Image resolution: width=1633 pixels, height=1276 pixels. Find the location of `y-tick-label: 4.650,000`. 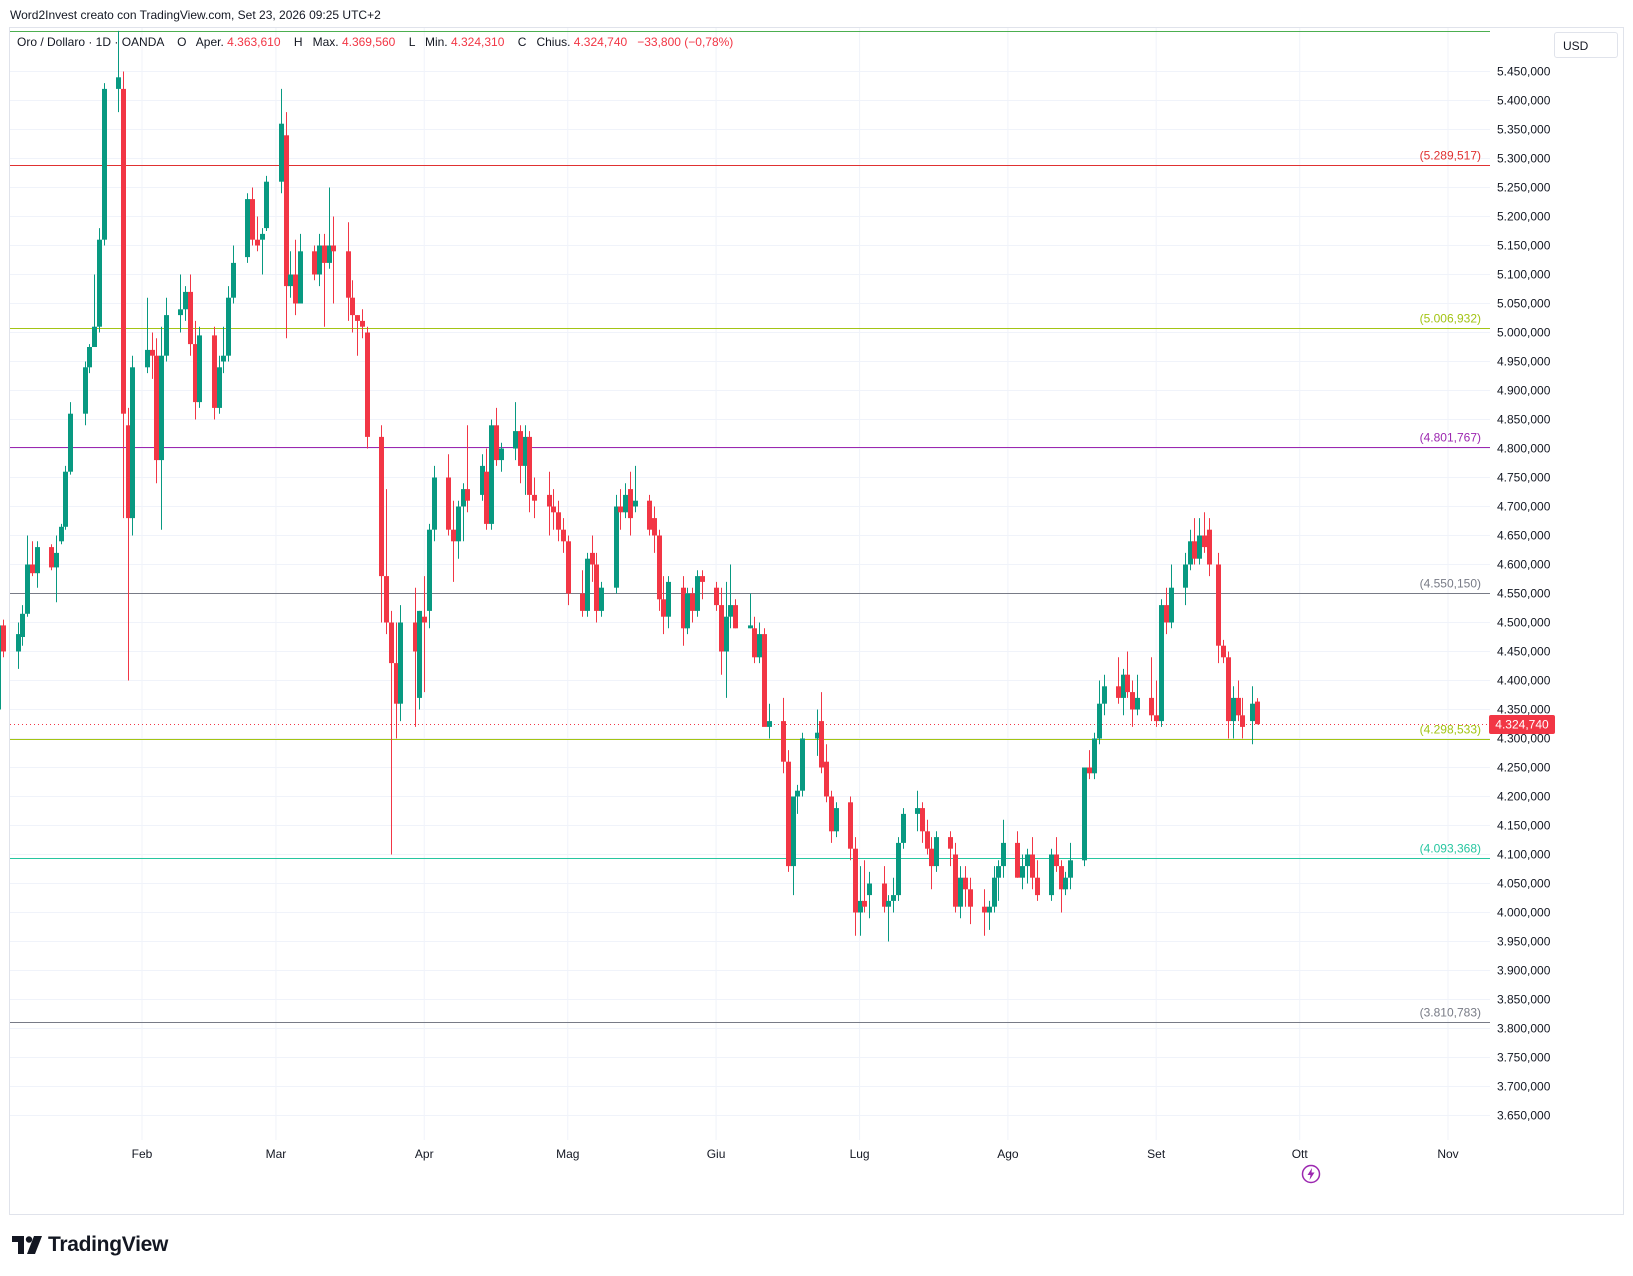

y-tick-label: 4.650,000 is located at coordinates (1524, 536).